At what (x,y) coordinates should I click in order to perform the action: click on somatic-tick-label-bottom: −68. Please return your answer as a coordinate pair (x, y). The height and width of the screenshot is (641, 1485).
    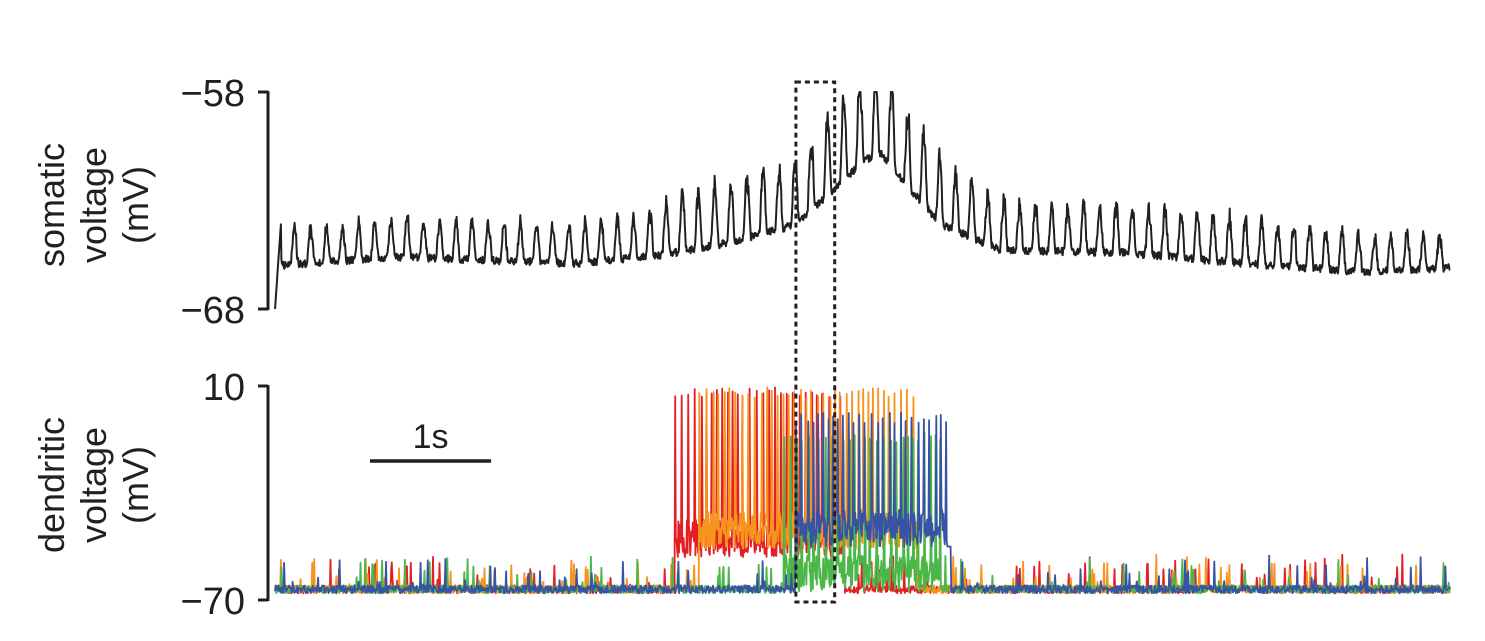
    Looking at the image, I should click on (213, 311).